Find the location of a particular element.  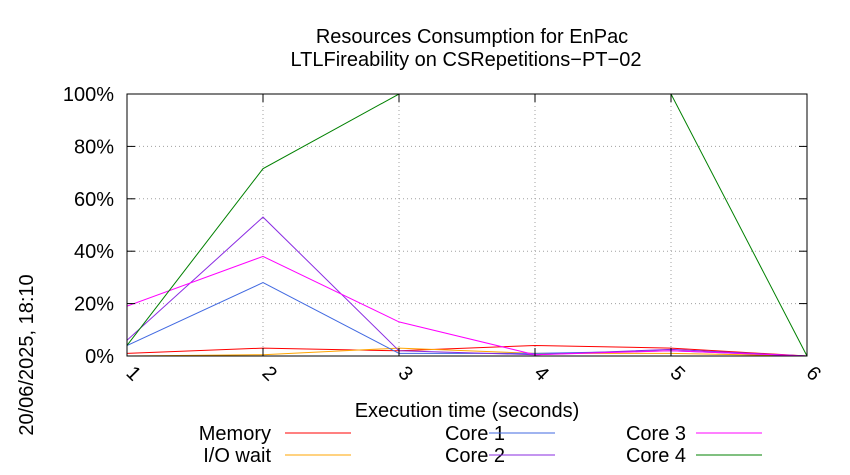

x-axis-label: Execution time (seconds) is located at coordinates (467, 411).